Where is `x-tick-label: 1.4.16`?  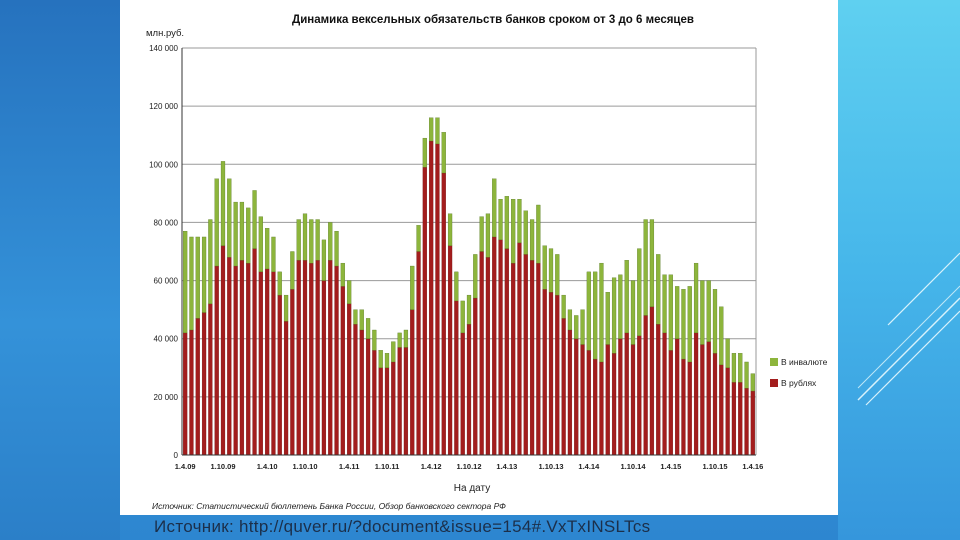
x-tick-label: 1.4.16 is located at coordinates (752, 466).